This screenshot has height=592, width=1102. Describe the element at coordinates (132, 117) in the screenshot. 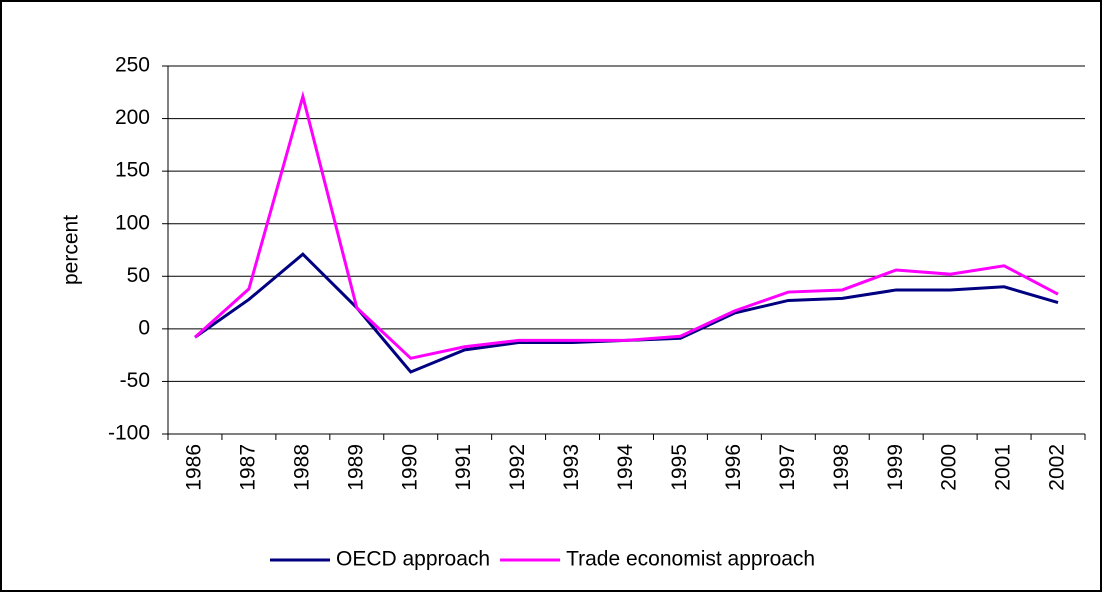

I see `y-tick-label: 200` at that location.